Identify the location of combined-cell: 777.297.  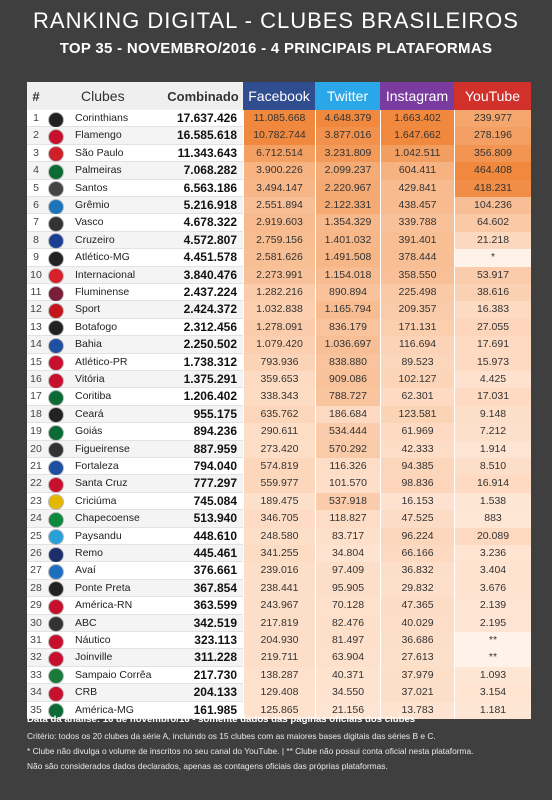
(215, 483).